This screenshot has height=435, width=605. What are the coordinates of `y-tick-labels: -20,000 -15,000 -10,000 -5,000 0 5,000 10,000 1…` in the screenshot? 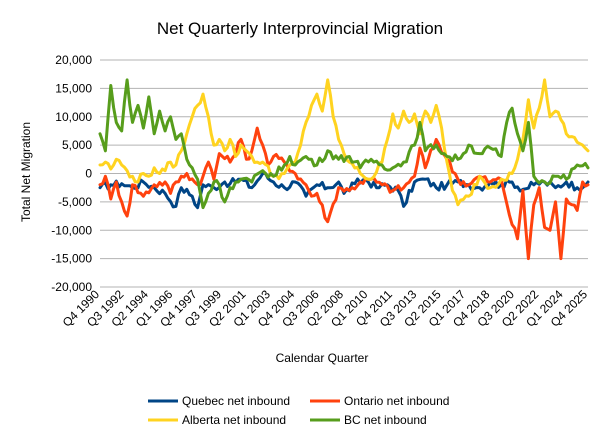 It's located at (71, 173).